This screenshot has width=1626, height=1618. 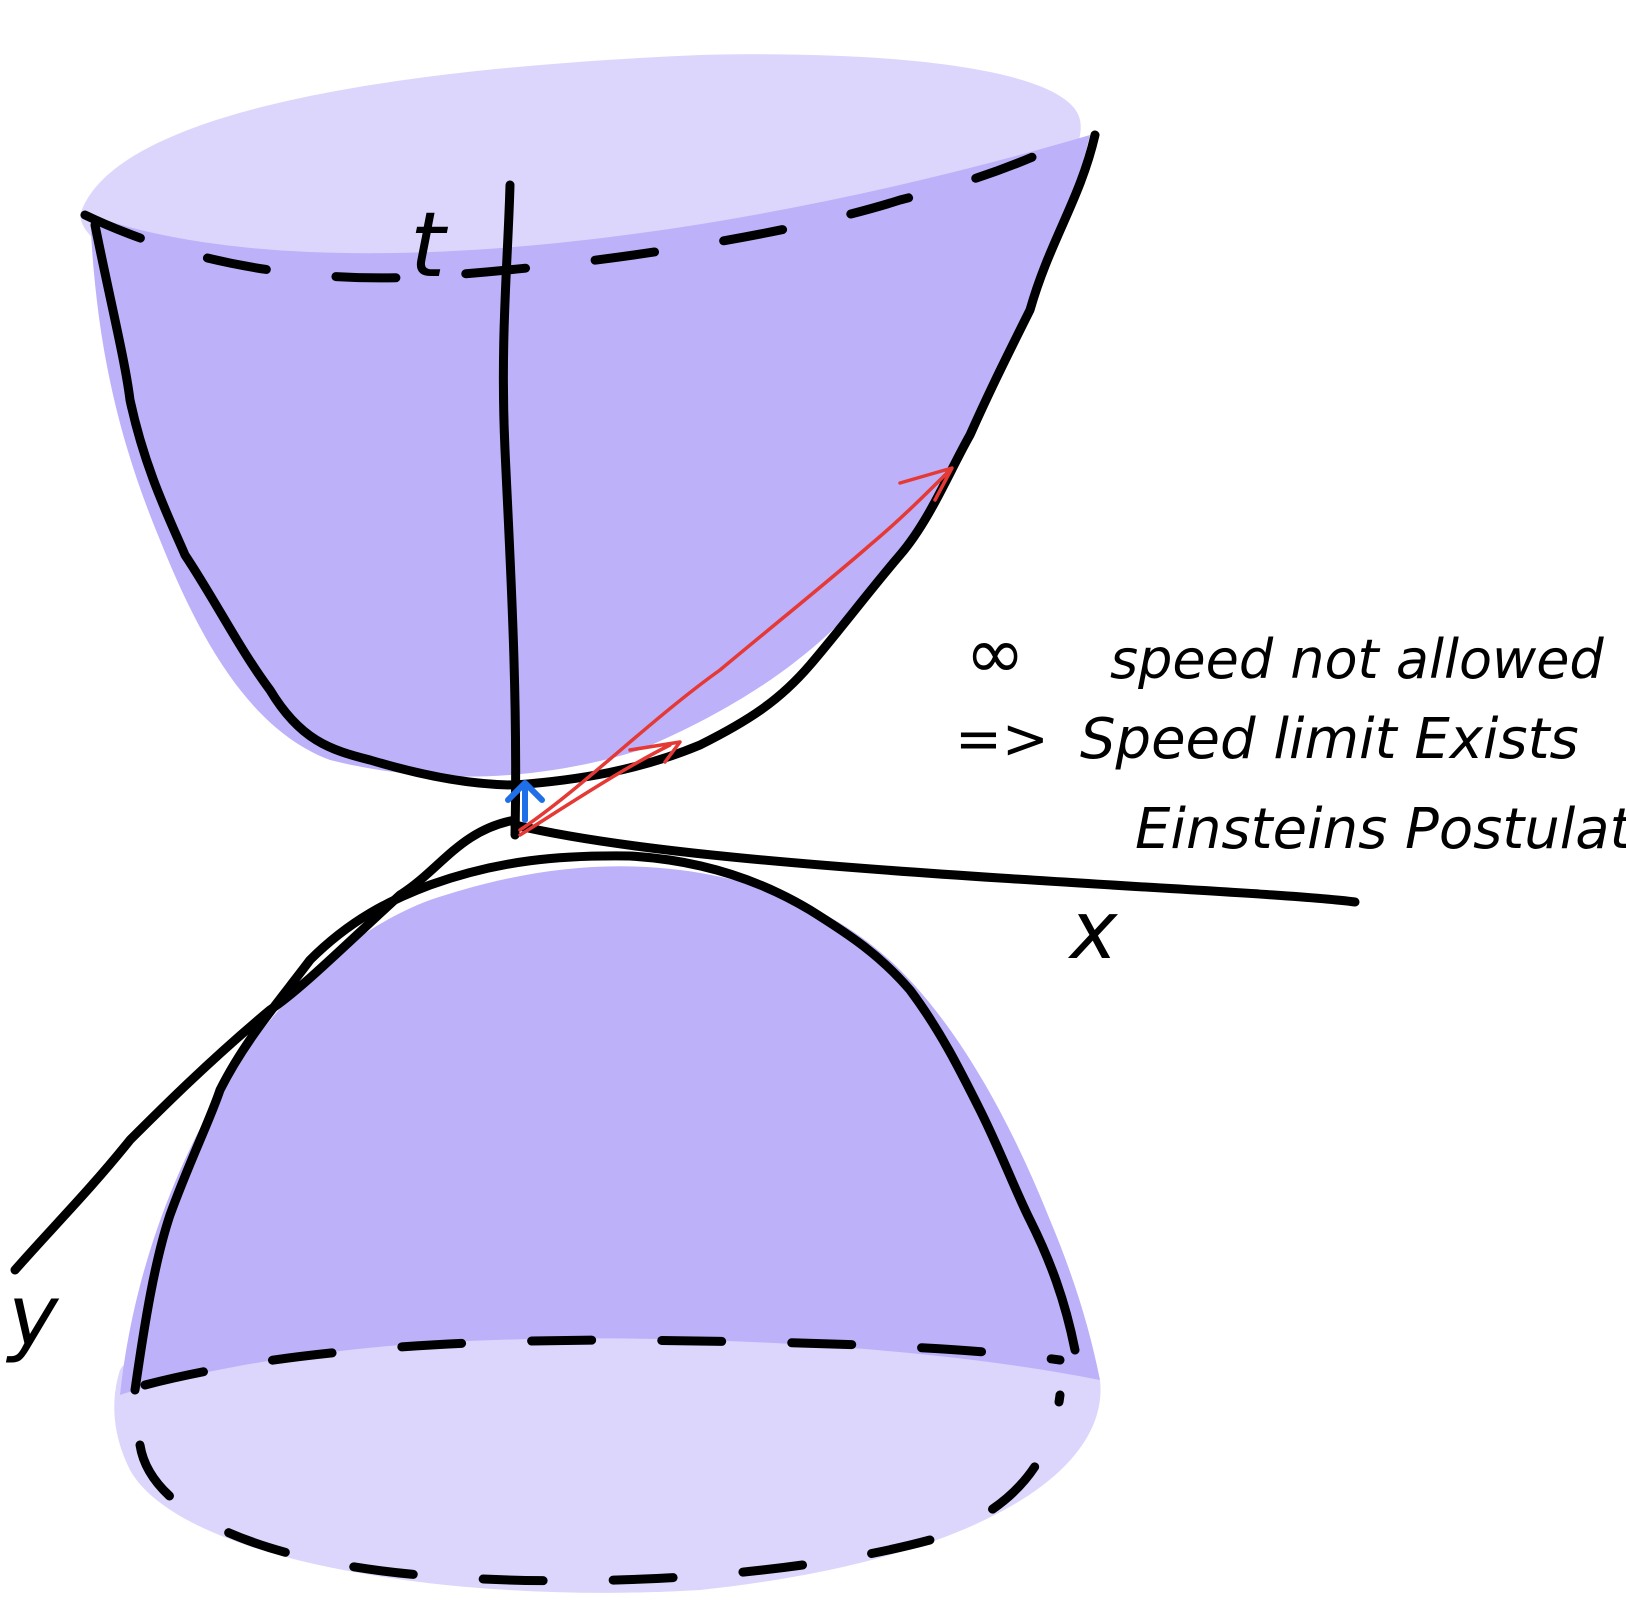 I want to click on t-axis, so click(x=509, y=510).